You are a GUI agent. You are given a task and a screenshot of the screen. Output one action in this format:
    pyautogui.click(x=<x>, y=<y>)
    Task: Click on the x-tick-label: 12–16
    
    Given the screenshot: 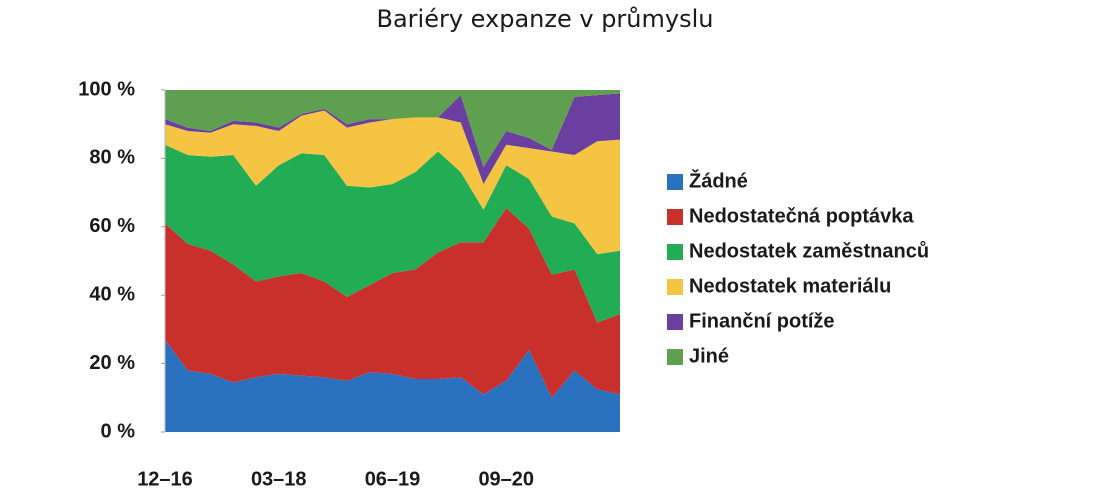 What is the action you would take?
    pyautogui.click(x=165, y=479)
    